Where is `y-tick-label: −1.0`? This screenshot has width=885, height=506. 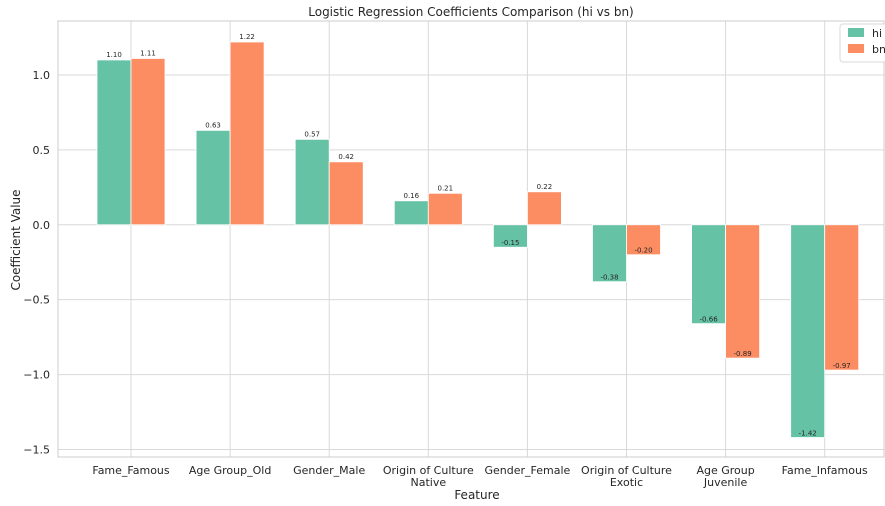 y-tick-label: −1.0 is located at coordinates (36, 375).